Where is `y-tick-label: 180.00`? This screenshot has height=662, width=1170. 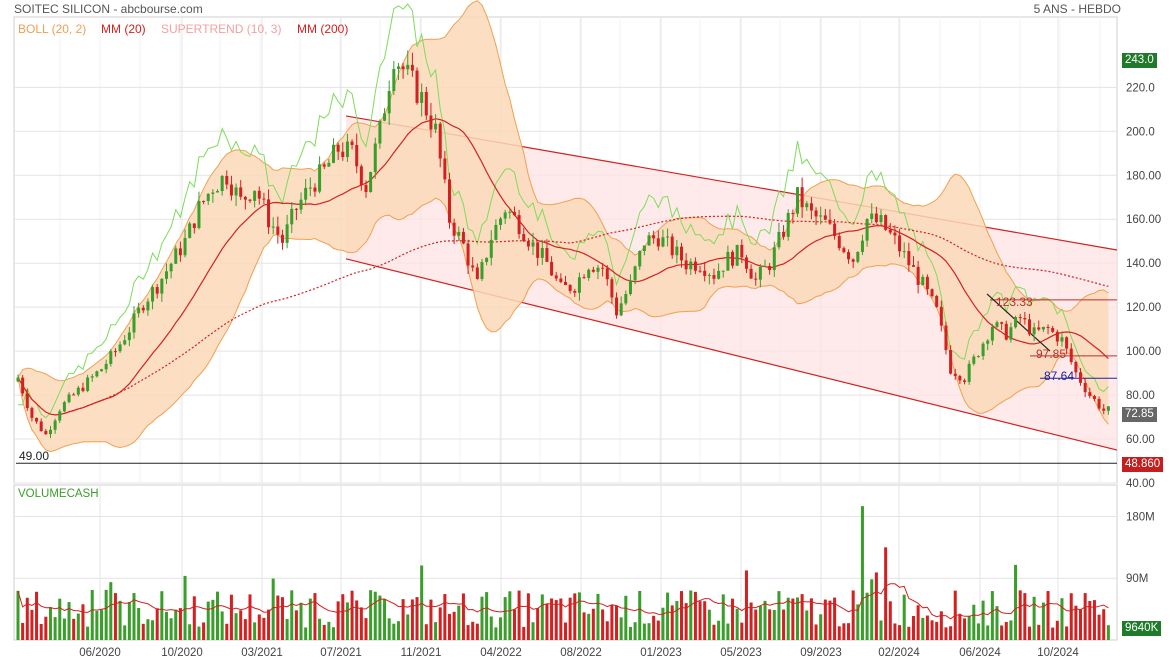
y-tick-label: 180.00 is located at coordinates (1143, 176).